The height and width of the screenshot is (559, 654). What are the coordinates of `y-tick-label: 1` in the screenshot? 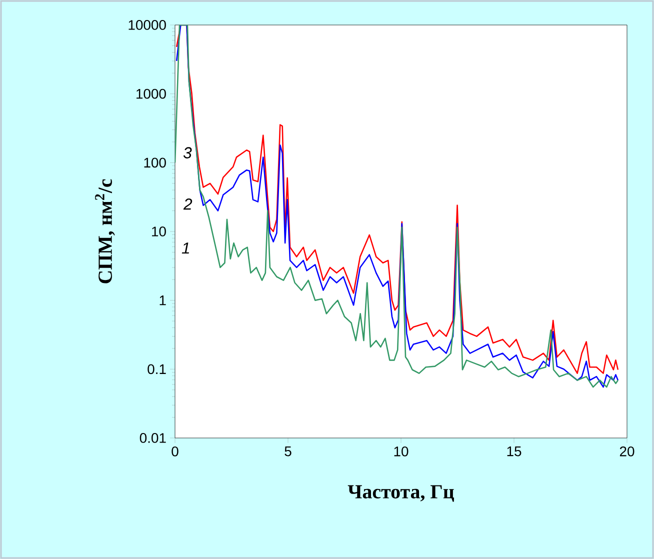 It's located at (163, 301).